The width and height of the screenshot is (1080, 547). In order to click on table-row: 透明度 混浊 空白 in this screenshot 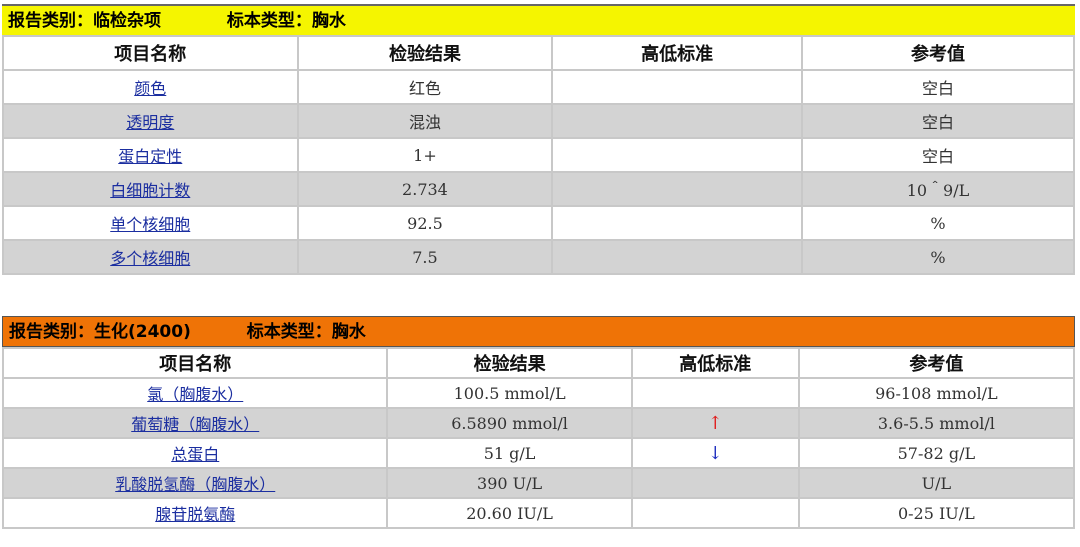, I will do `click(539, 121)`.